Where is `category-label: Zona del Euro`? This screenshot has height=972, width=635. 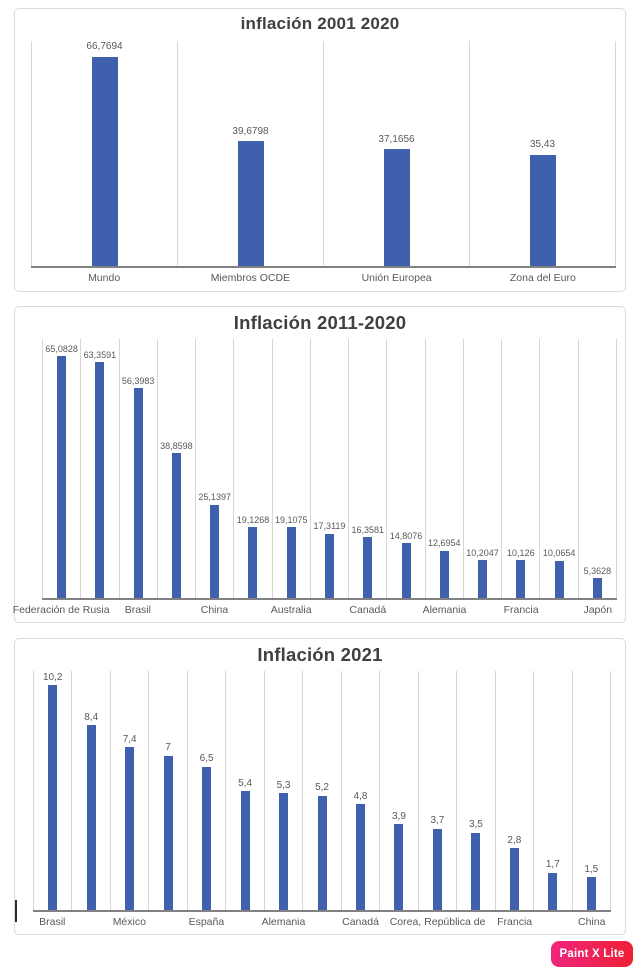 category-label: Zona del Euro is located at coordinates (542, 278).